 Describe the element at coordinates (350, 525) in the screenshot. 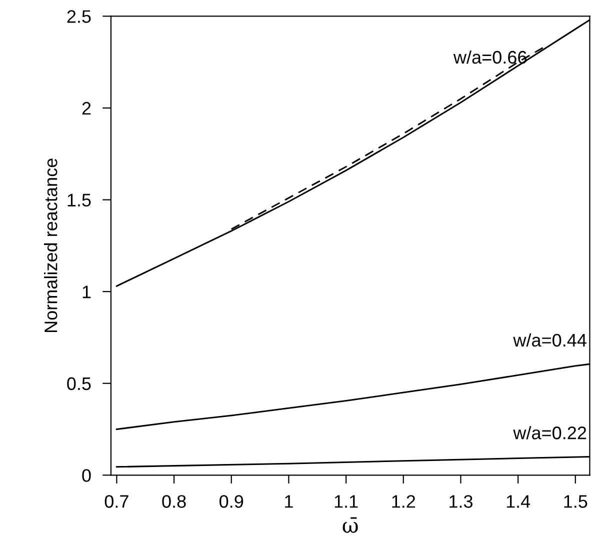

I see `x-axis-title: ω̄` at that location.